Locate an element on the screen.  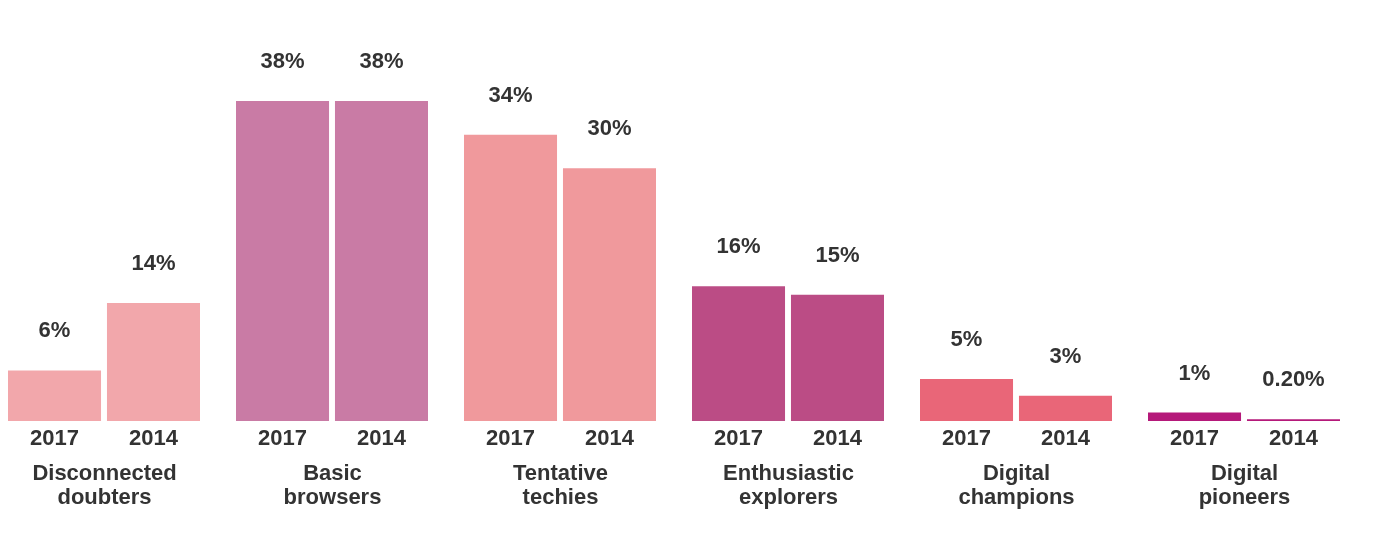
data-label: 0.20% is located at coordinates (1293, 379).